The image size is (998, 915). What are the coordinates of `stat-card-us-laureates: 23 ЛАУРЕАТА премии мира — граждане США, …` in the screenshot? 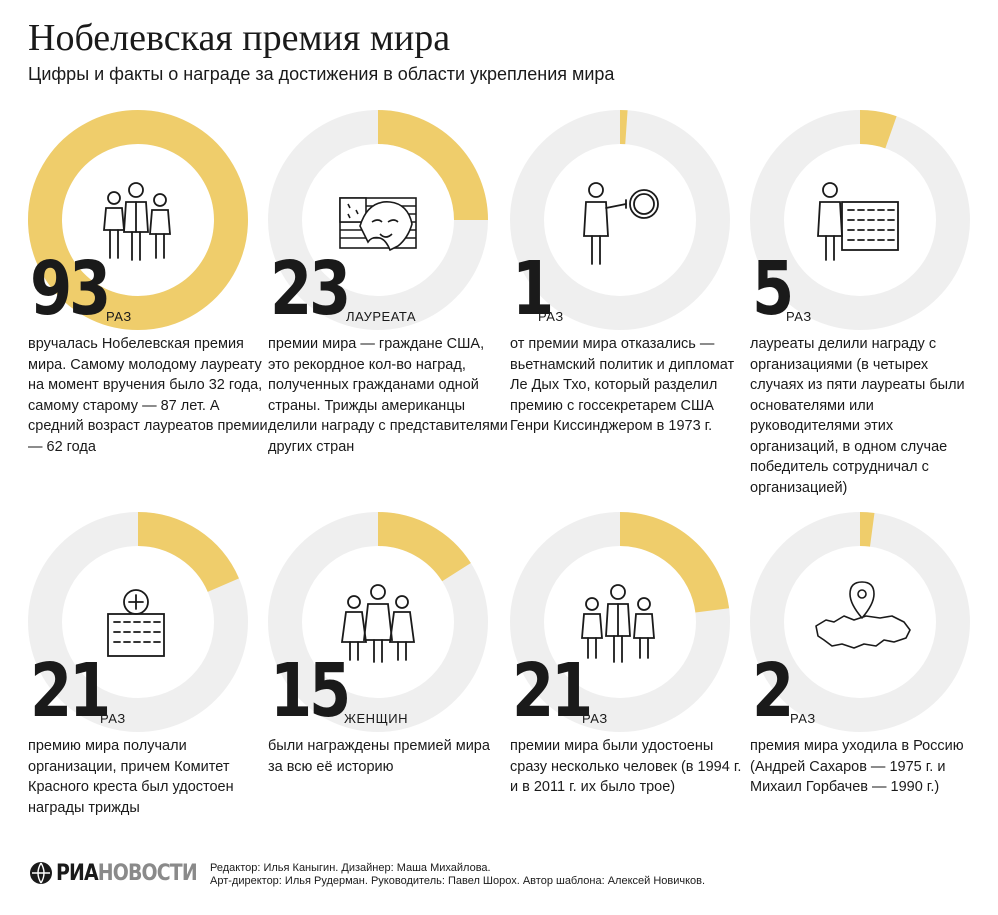 It's located at (388, 295).